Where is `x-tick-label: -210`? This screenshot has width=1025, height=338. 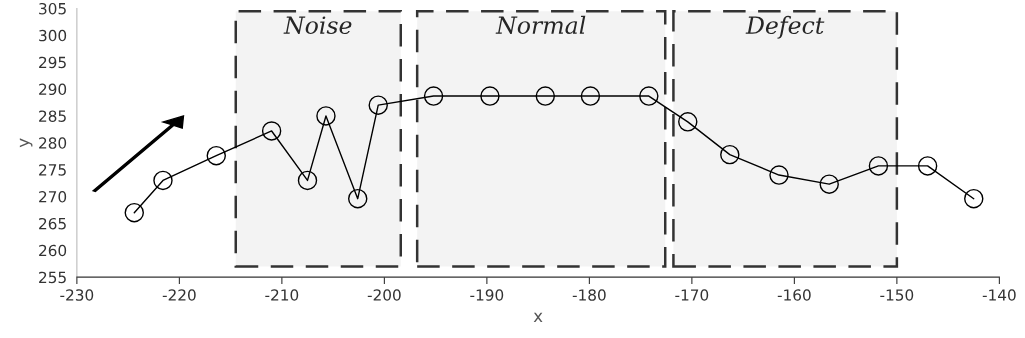
x-tick-label: -210 is located at coordinates (282, 295).